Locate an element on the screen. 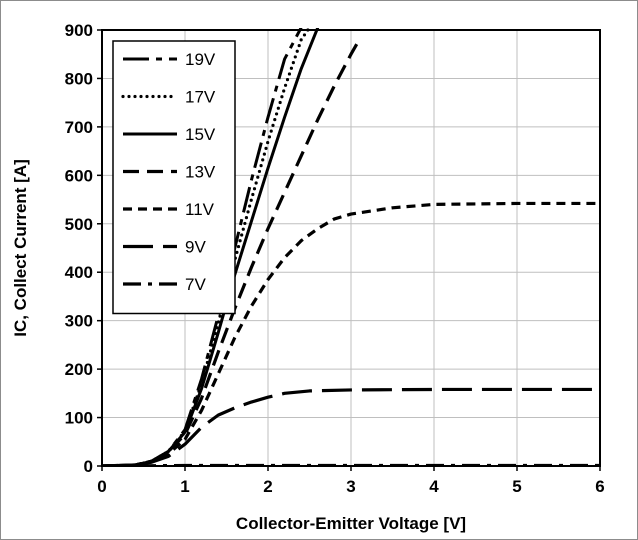 The image size is (638, 540). x-tick-label: 5 is located at coordinates (516, 486).